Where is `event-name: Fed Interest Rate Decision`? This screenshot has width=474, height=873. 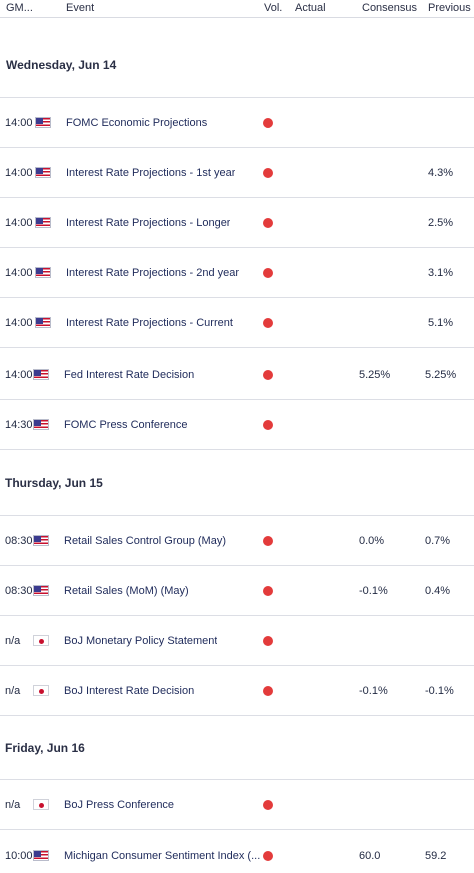 event-name: Fed Interest Rate Decision is located at coordinates (129, 375).